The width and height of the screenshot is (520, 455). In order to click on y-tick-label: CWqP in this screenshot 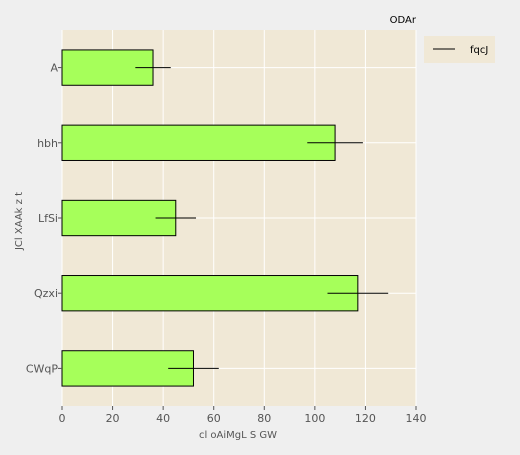, I will do `click(42, 368)`.